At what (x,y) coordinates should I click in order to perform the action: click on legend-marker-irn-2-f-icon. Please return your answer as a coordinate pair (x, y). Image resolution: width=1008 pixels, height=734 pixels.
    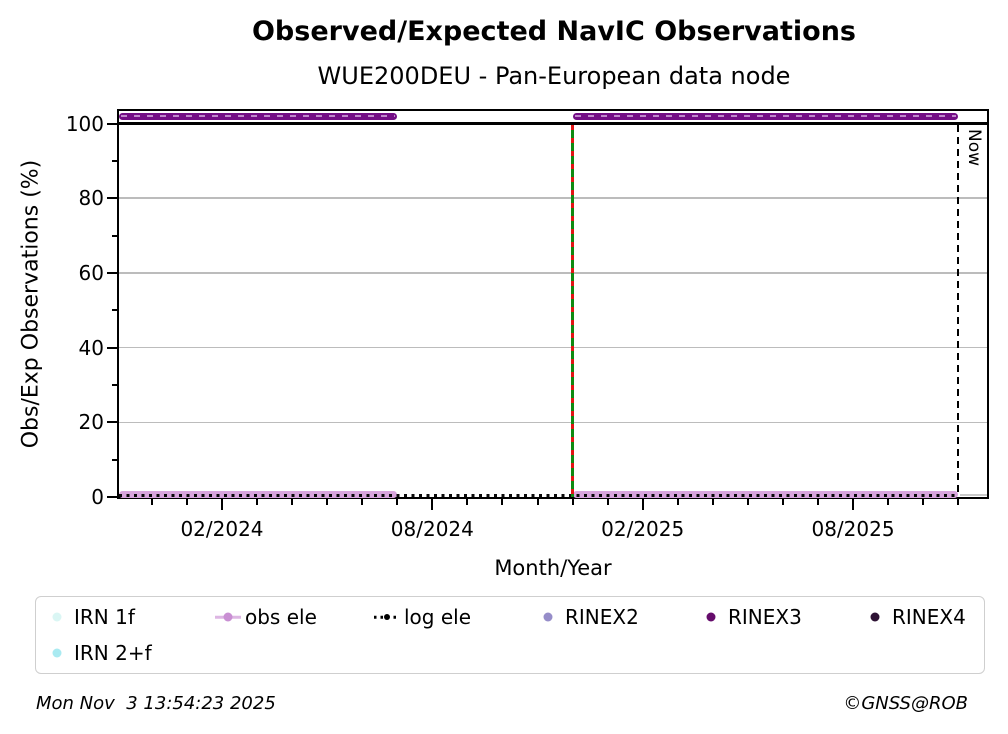
    Looking at the image, I should click on (57, 653).